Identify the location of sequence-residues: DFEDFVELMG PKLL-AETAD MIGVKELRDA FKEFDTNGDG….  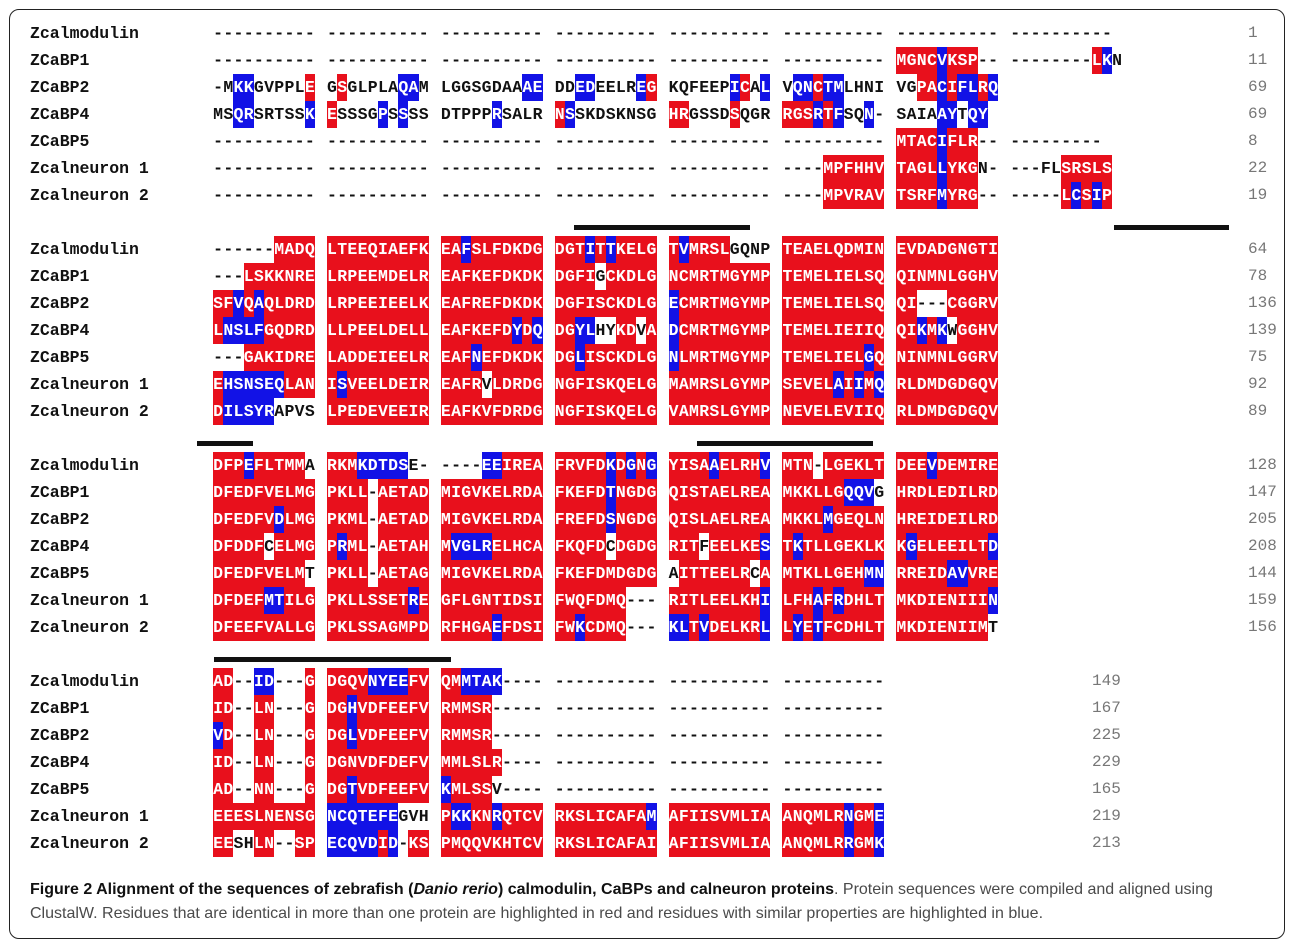
(606, 492).